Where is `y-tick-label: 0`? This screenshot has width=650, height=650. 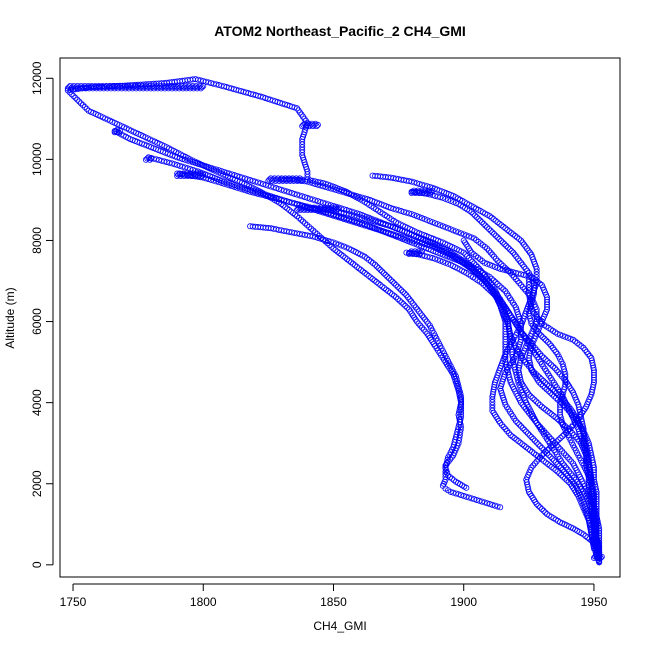 y-tick-label: 0 is located at coordinates (37, 564).